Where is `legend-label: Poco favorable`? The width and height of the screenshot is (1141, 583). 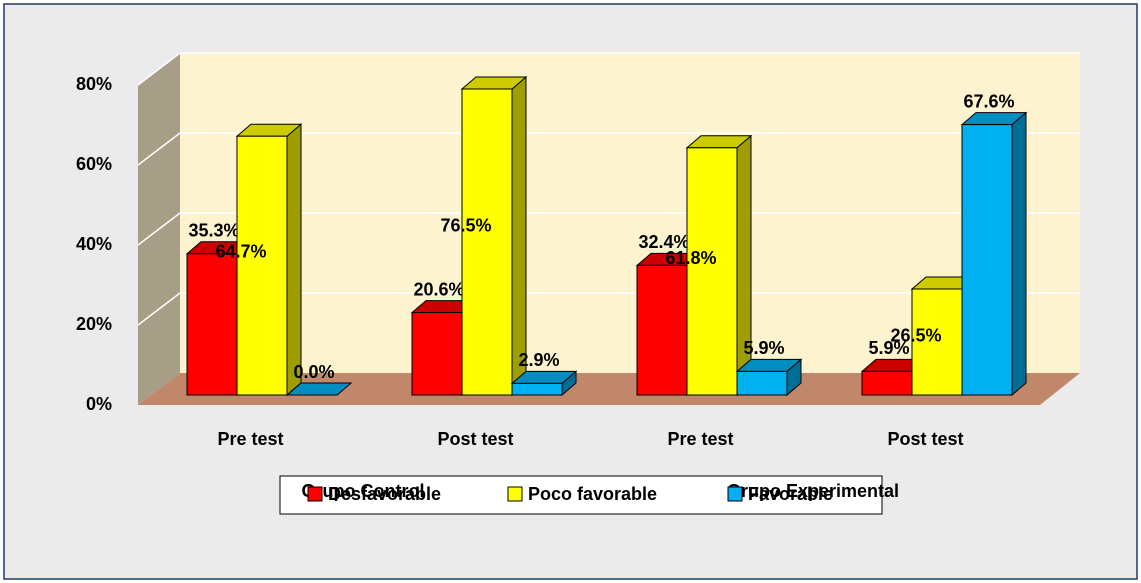
legend-label: Poco favorable is located at coordinates (592, 494).